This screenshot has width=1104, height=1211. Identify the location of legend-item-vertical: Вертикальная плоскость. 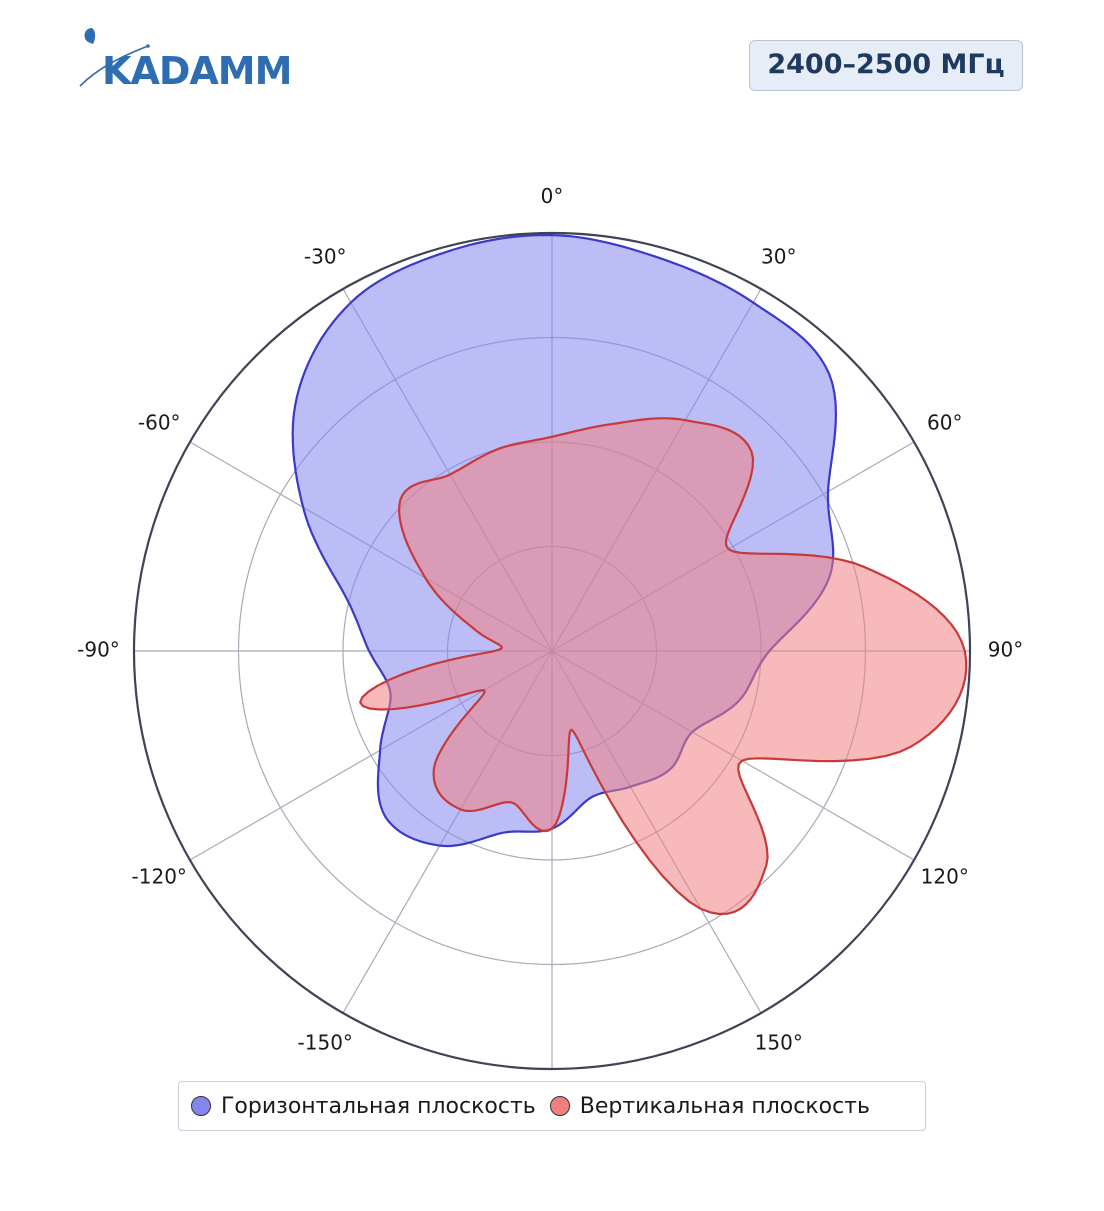
(709, 1106).